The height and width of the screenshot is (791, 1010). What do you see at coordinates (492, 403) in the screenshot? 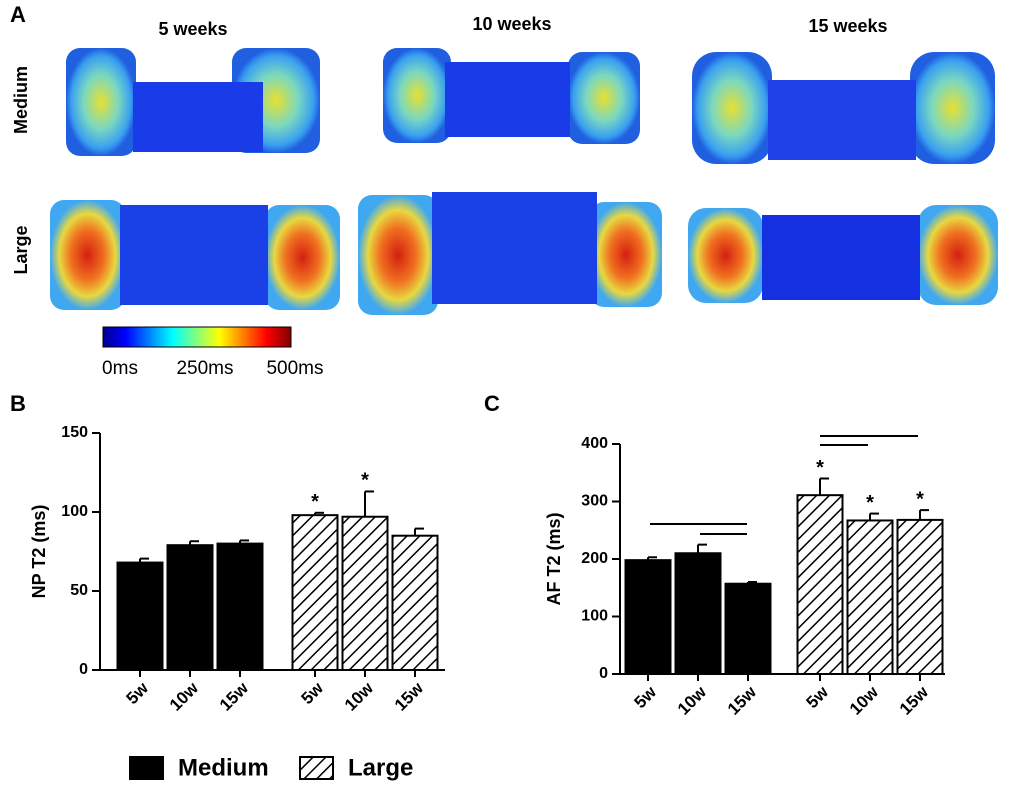
I see `panel-label: C` at bounding box center [492, 403].